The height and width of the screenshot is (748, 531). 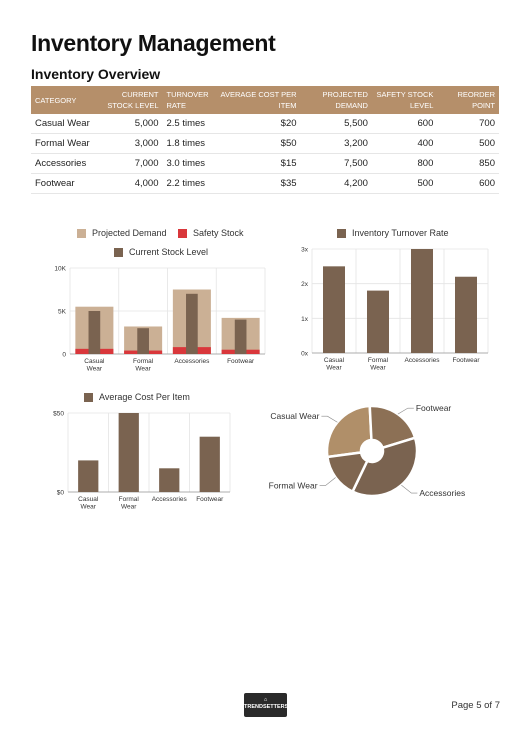 I want to click on section-title: Inventory Overview, so click(x=96, y=74).